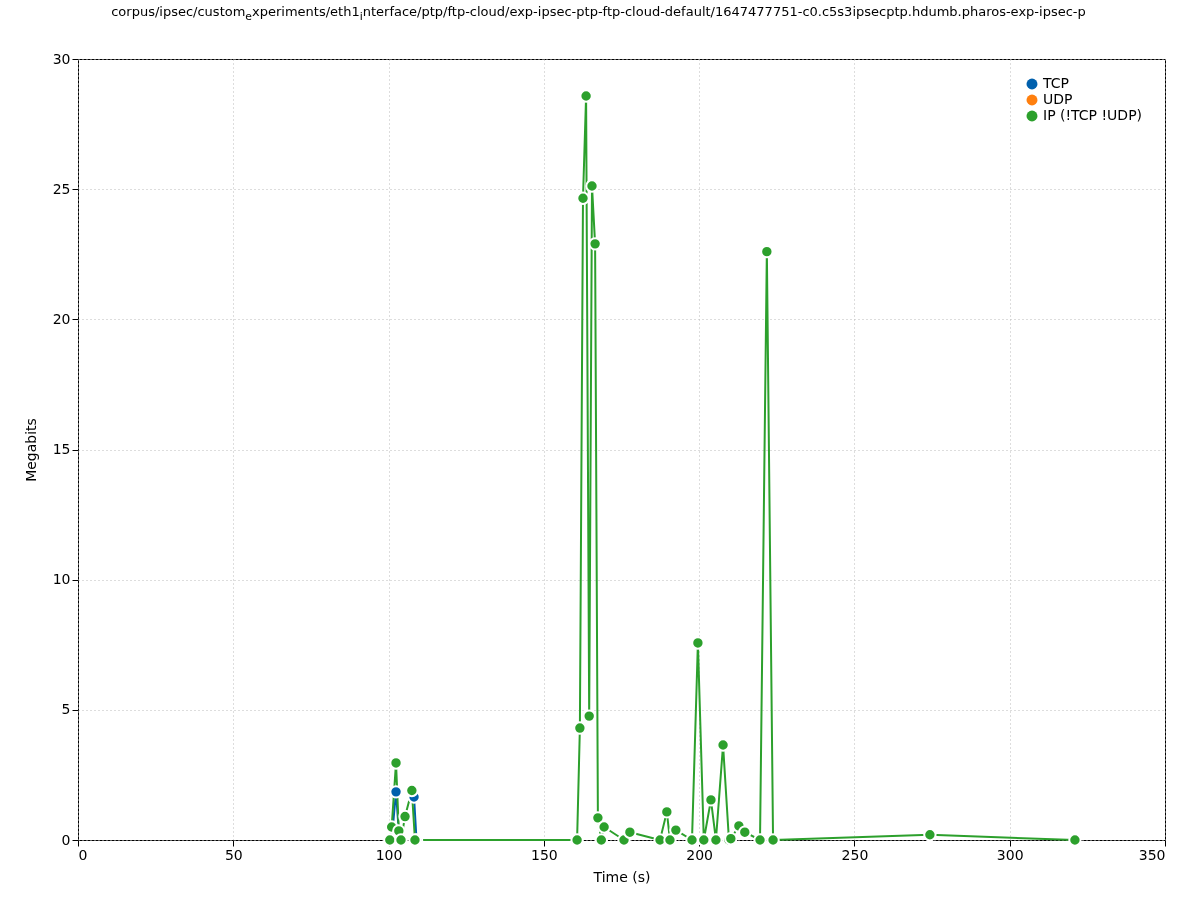 This screenshot has width=1197, height=900. Describe the element at coordinates (30, 450) in the screenshot. I see `y-axis-title: Megabits` at that location.